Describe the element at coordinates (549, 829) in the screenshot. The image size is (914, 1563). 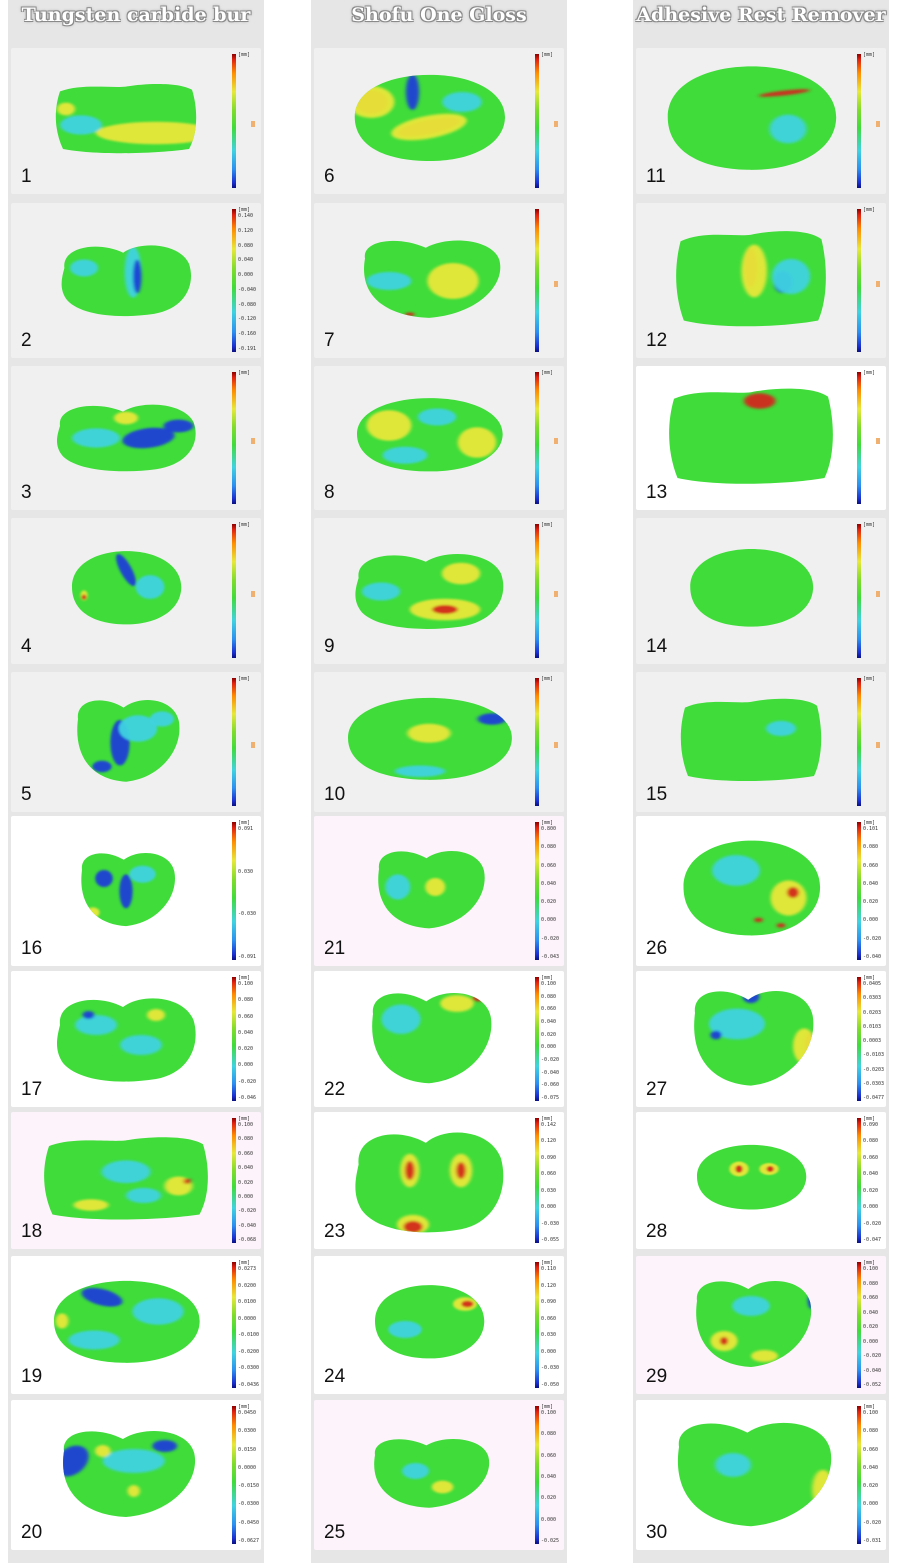
I see `scale-tick-label: 0.800` at that location.